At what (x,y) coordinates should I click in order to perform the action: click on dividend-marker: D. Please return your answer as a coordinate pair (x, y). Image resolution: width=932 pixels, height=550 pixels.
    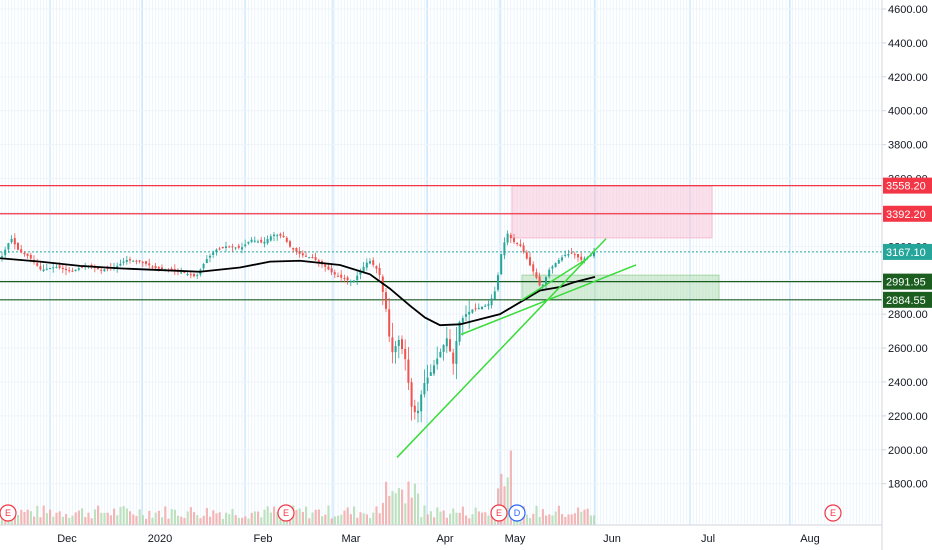
    Looking at the image, I should click on (517, 513).